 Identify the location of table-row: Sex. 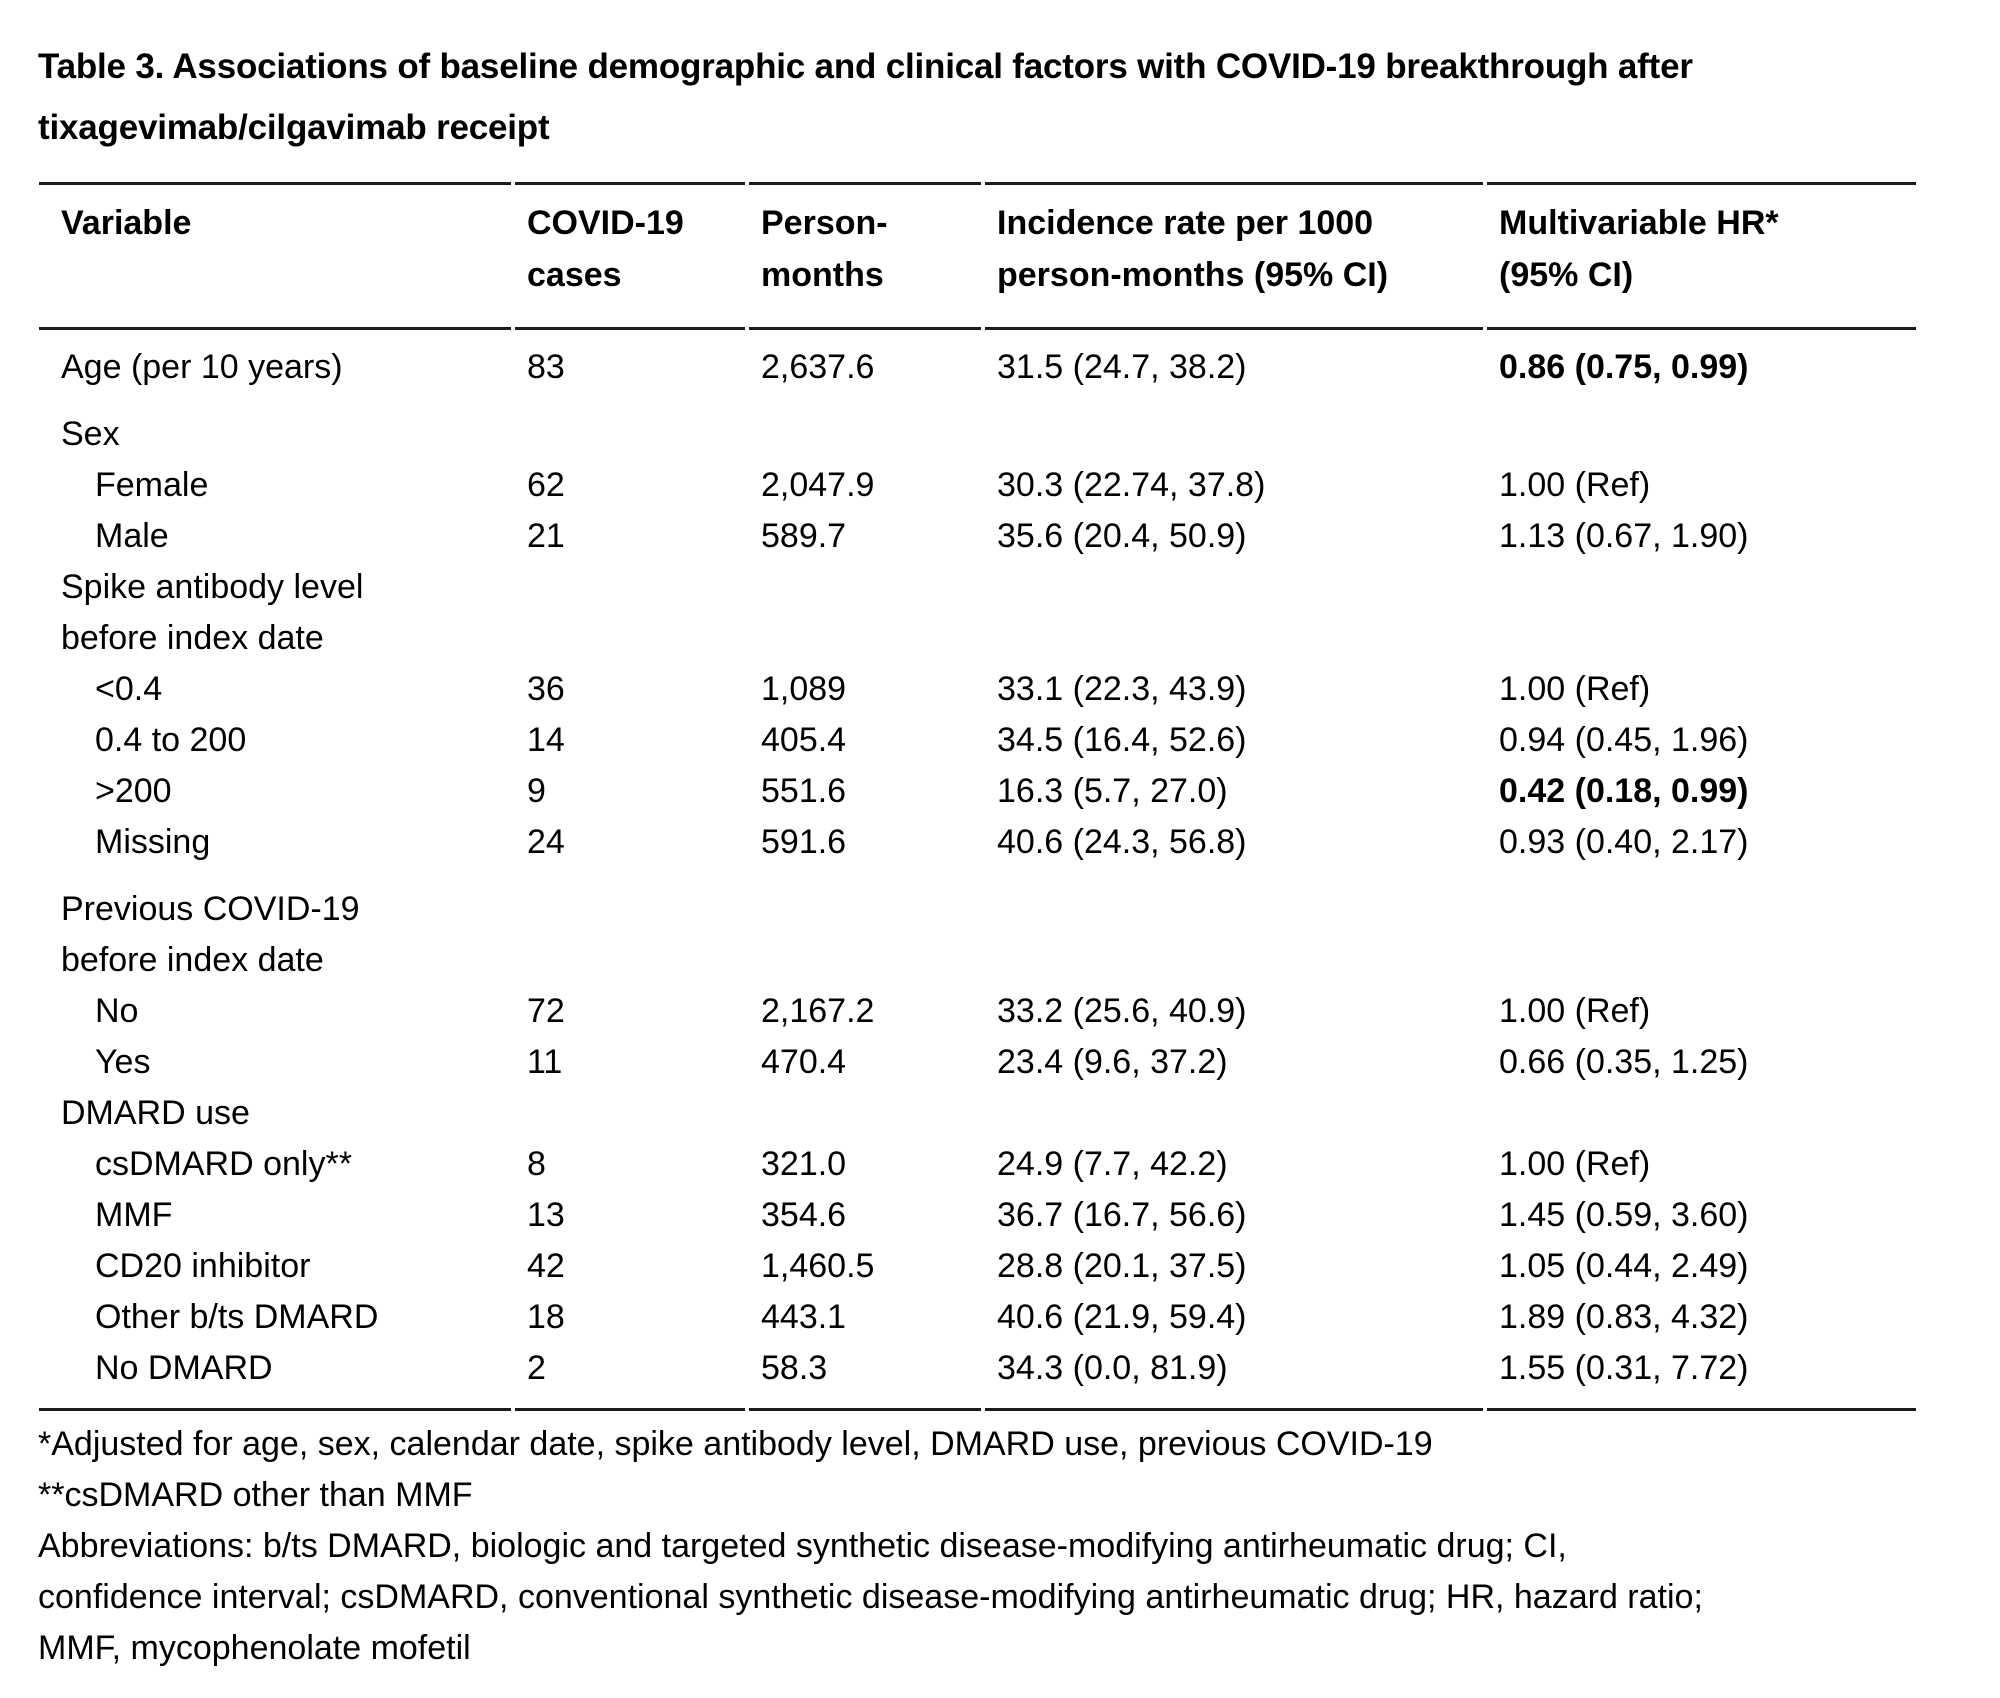
(977, 426).